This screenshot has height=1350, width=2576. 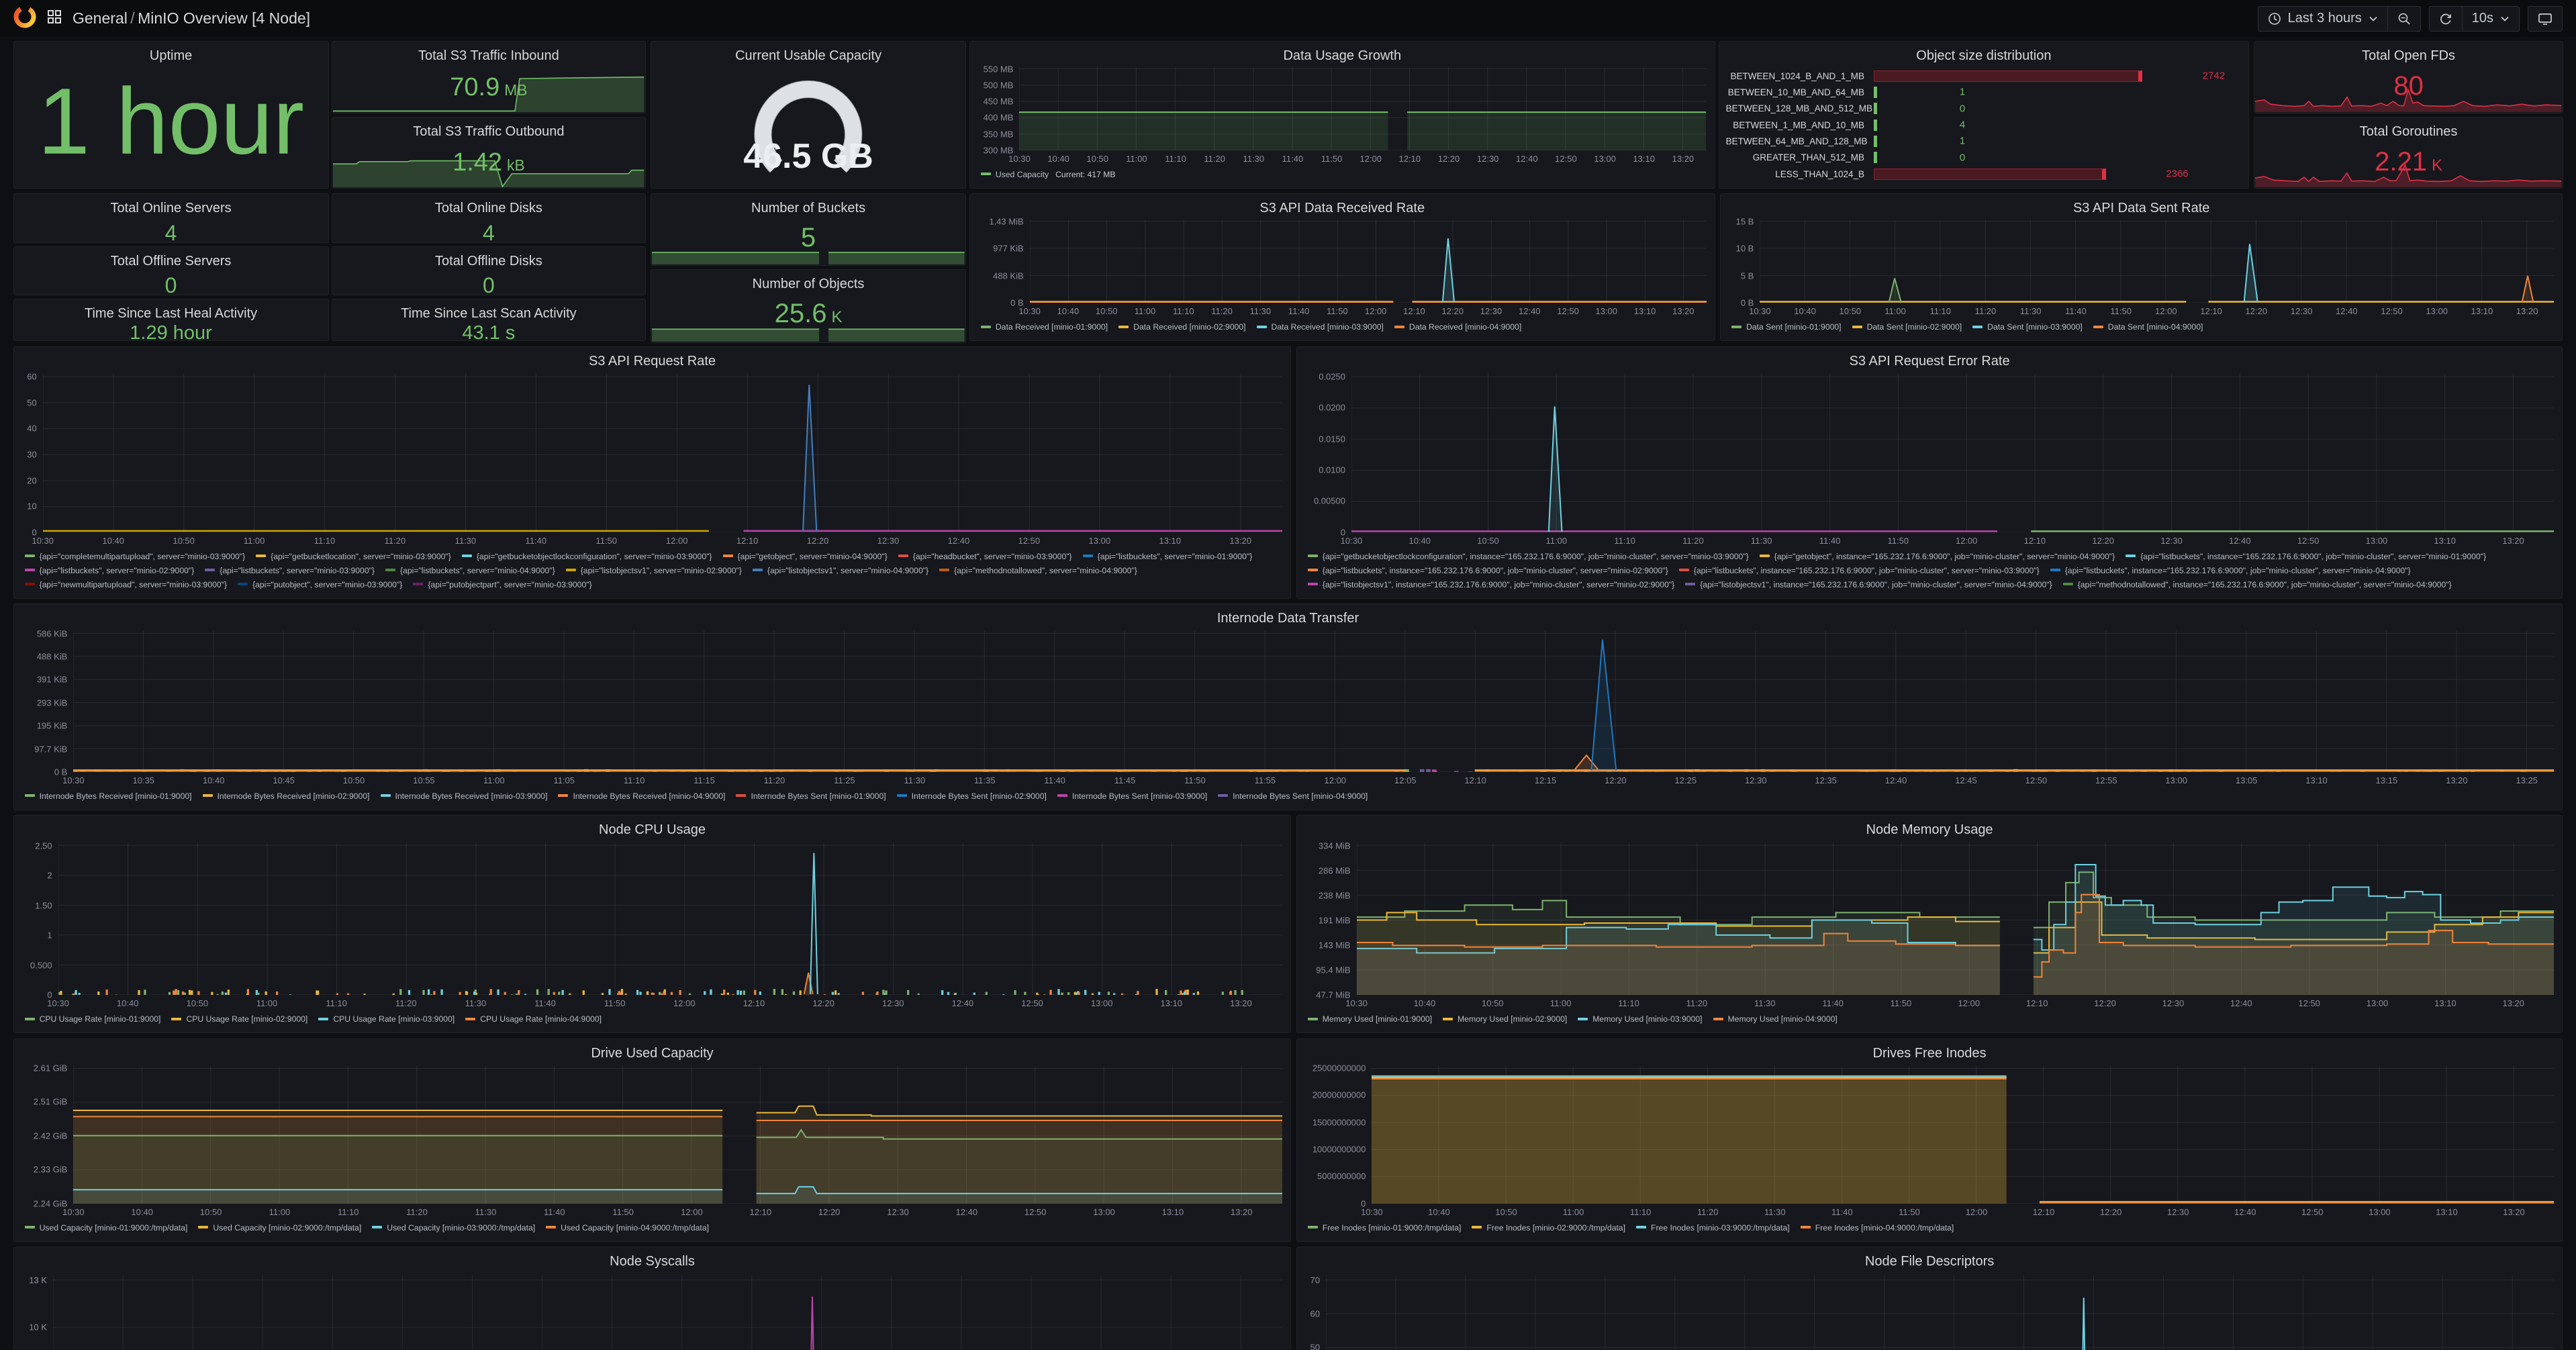 What do you see at coordinates (92, 1019) in the screenshot?
I see `legend-item: CPU Usage Rate [minio-01:9000]` at bounding box center [92, 1019].